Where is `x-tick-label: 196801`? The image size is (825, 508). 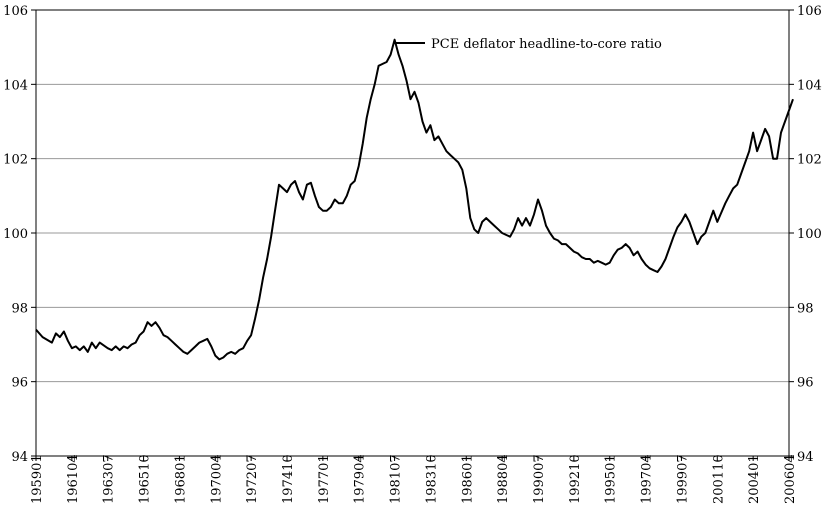
x-tick-label: 196801 is located at coordinates (180, 479).